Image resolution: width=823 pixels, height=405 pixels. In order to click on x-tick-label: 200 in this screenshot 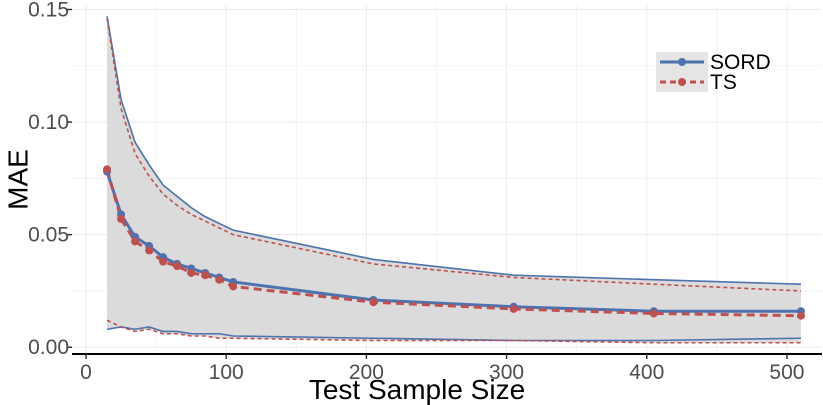, I will do `click(366, 372)`.